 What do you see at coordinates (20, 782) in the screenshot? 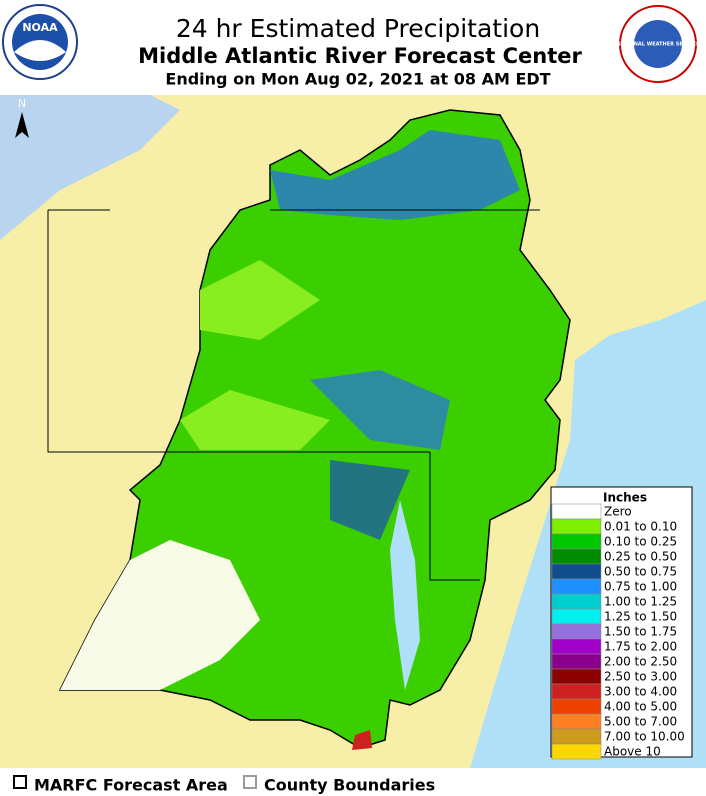
I see `marfc-swatch` at bounding box center [20, 782].